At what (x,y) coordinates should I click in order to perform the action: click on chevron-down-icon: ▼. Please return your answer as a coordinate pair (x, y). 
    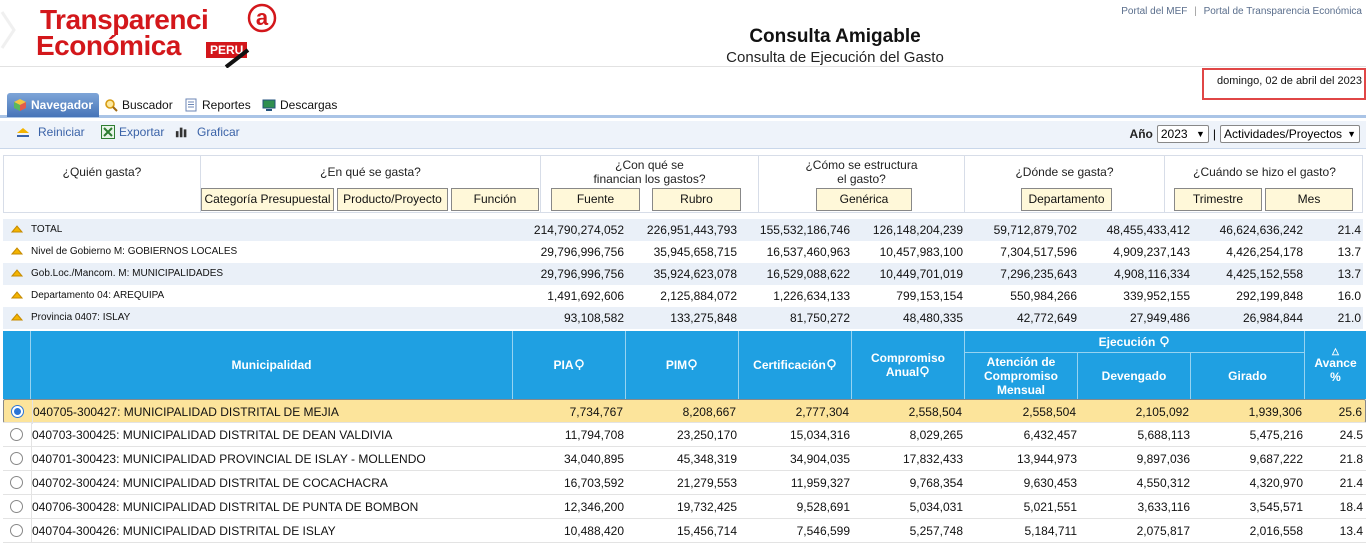
    Looking at the image, I should click on (1351, 134).